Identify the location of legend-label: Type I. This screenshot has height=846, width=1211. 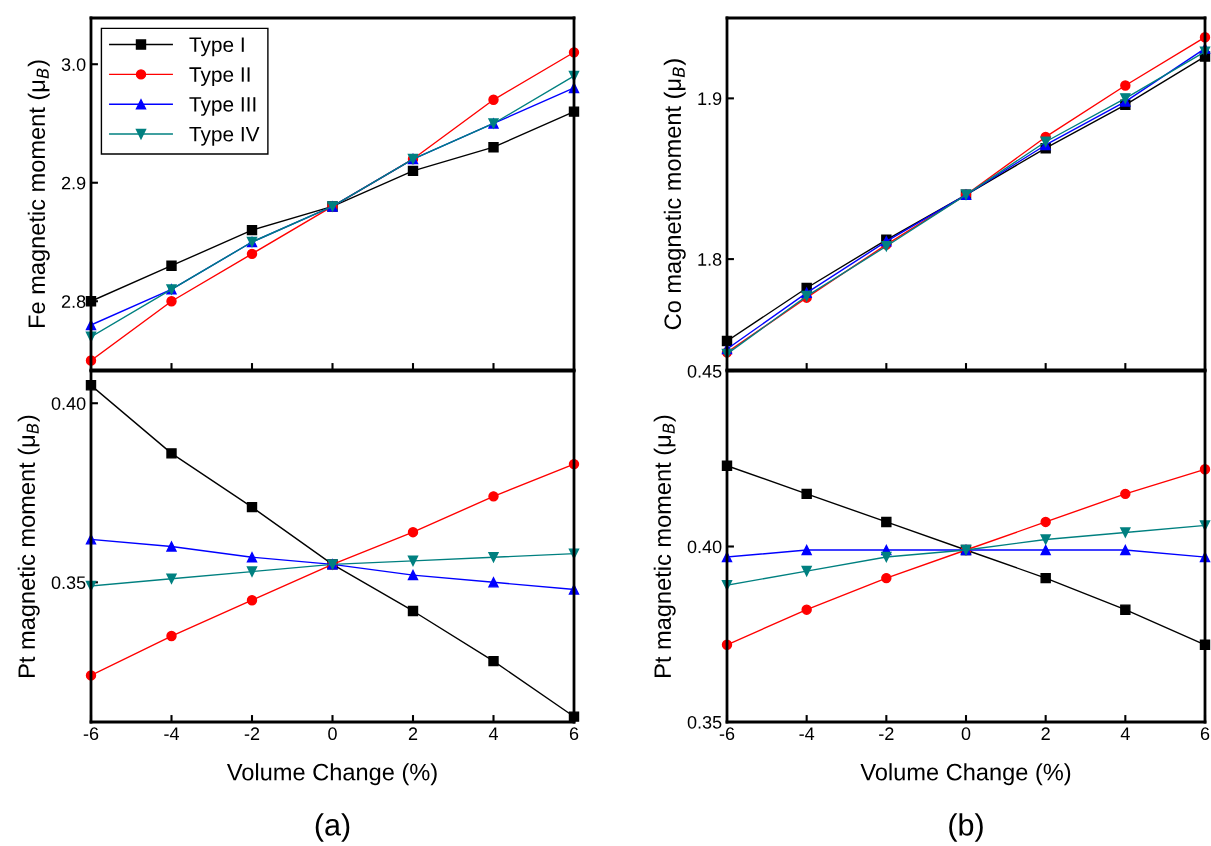
(216, 47).